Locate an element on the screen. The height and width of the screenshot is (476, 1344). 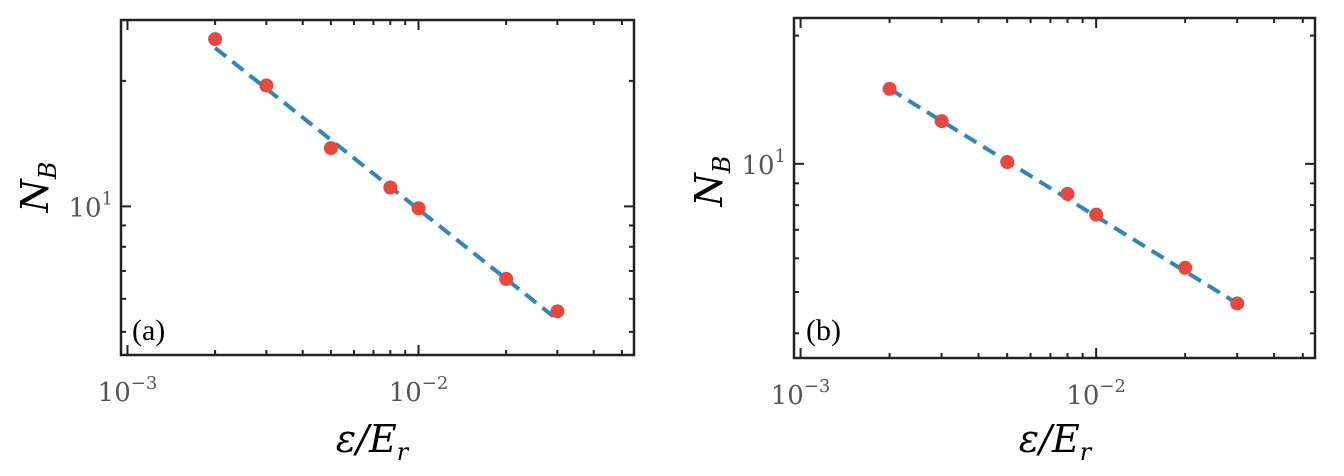
fit-line is located at coordinates (386, 184).